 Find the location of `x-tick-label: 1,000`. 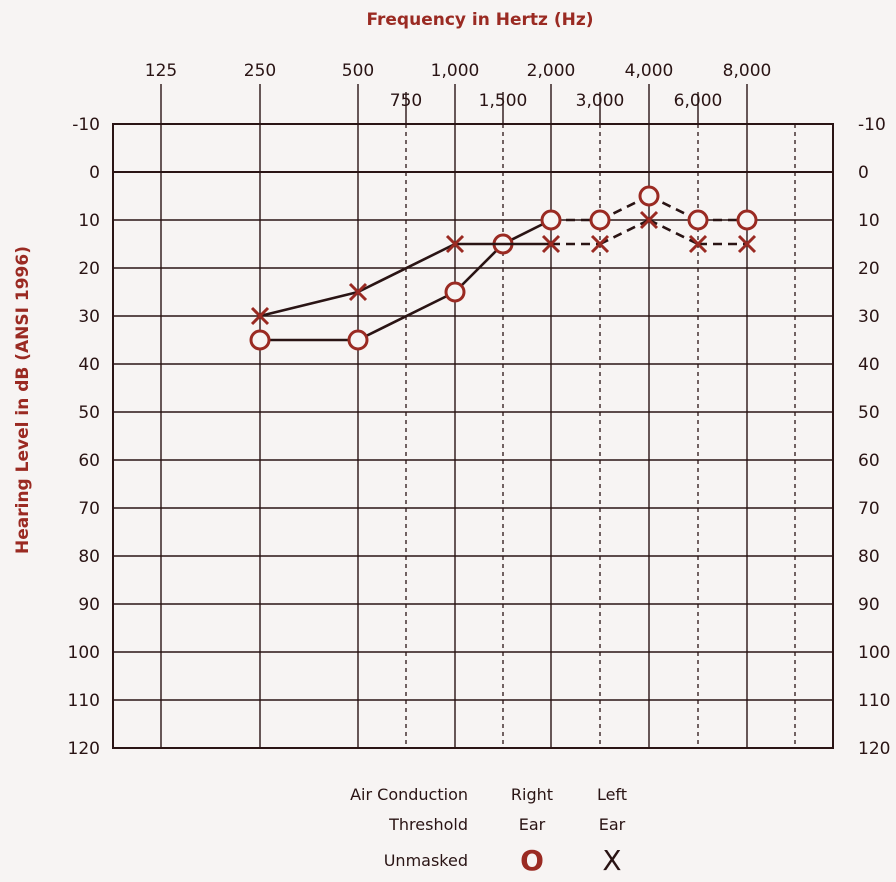

x-tick-label: 1,000 is located at coordinates (455, 71).